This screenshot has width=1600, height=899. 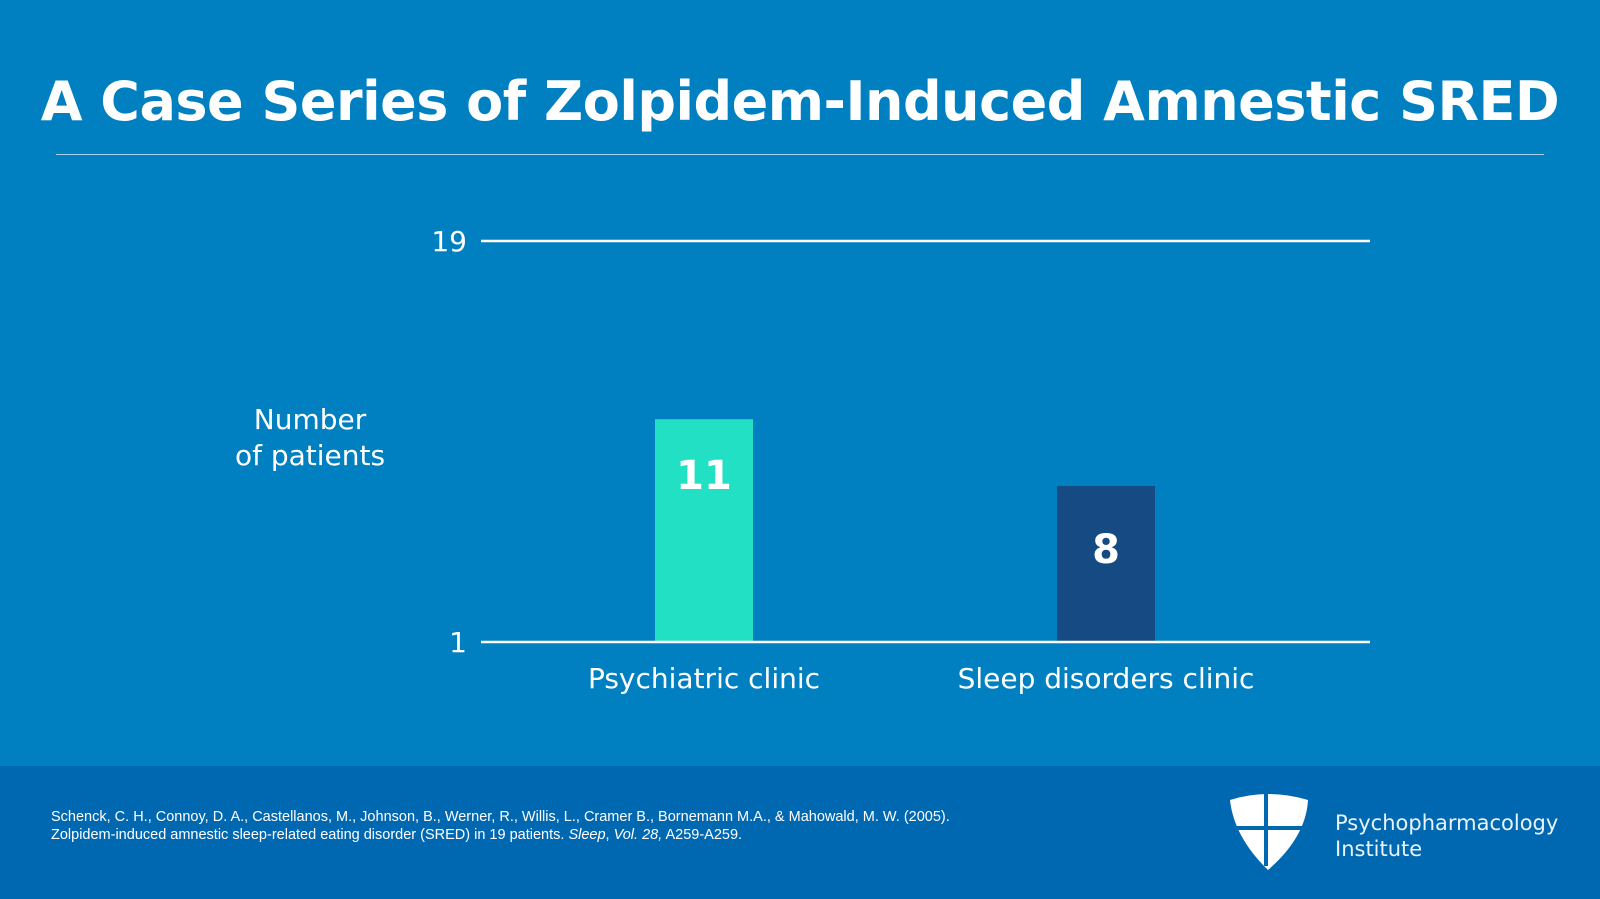 What do you see at coordinates (1106, 550) in the screenshot?
I see `data-label-1: 8` at bounding box center [1106, 550].